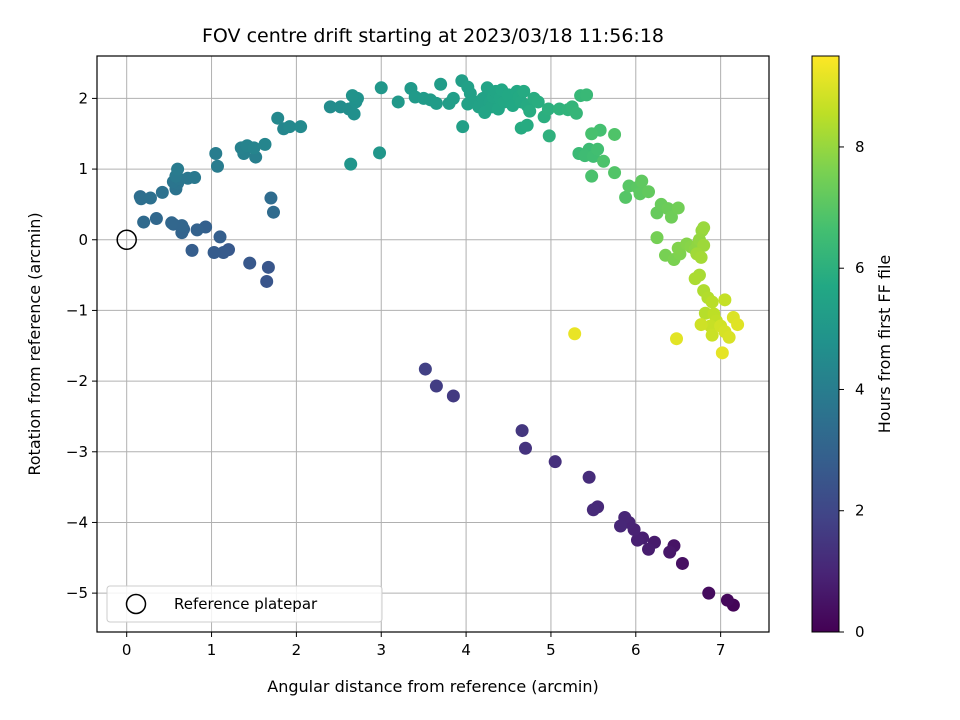 Image resolution: width=960 pixels, height=720 pixels. I want to click on x-tick-label: 3, so click(381, 650).